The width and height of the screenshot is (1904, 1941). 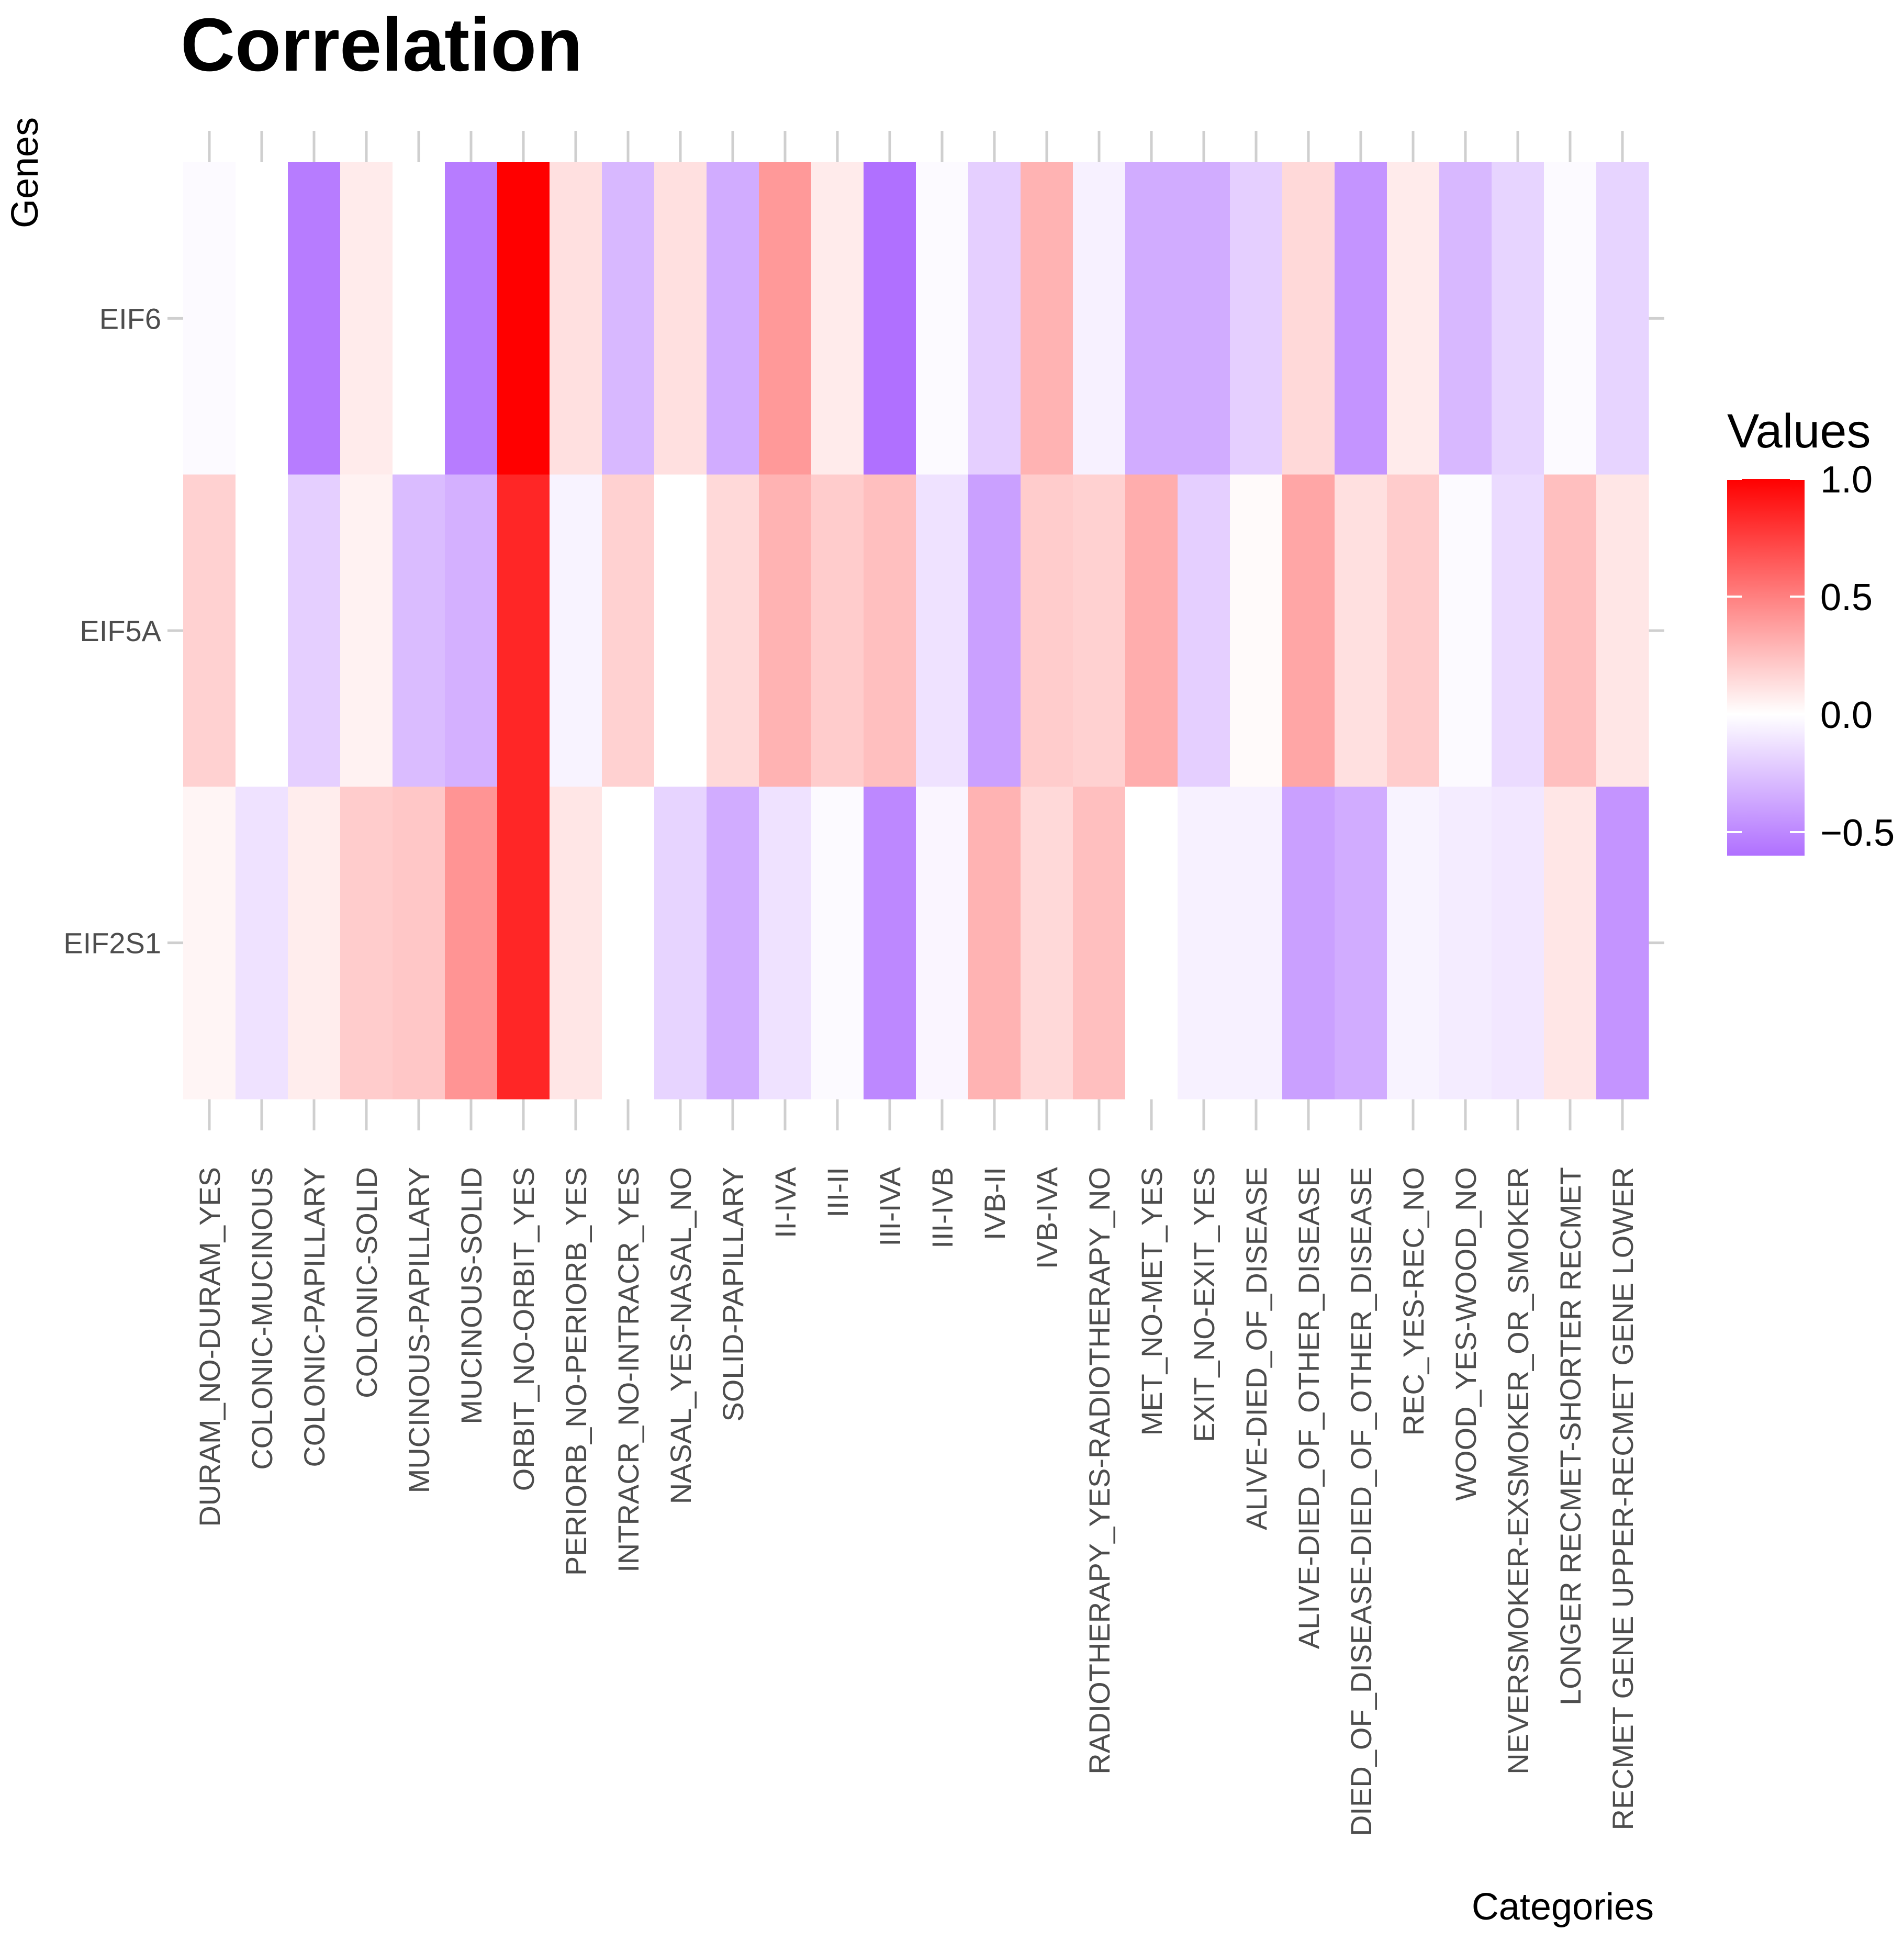 I want to click on x-axis-title: Categories, so click(x=1563, y=1907).